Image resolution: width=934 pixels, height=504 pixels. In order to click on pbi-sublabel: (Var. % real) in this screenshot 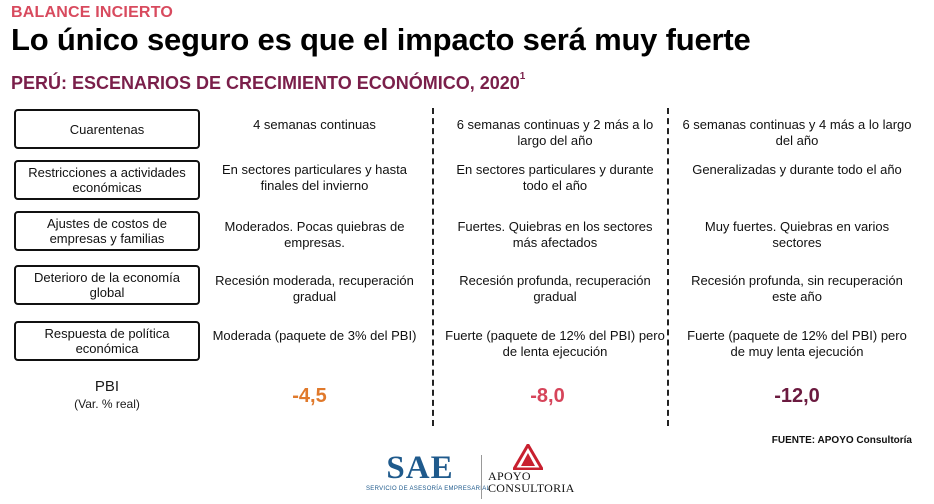, I will do `click(107, 404)`.